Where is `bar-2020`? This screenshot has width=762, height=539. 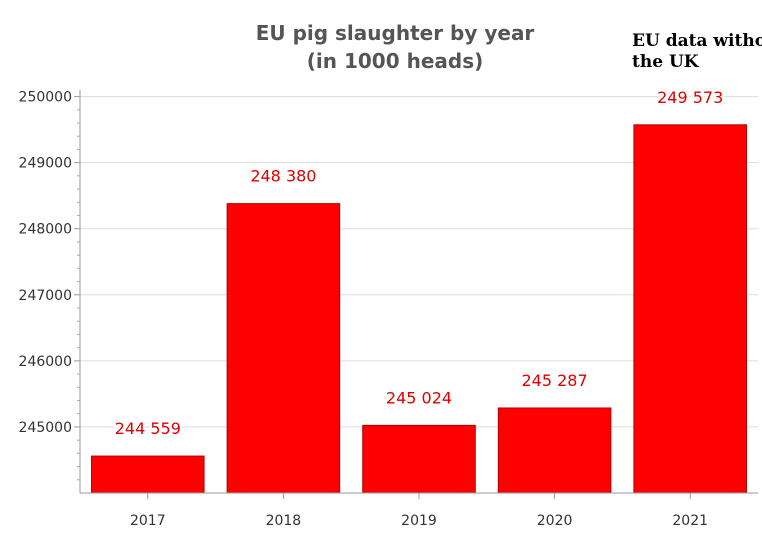
bar-2020 is located at coordinates (554, 450).